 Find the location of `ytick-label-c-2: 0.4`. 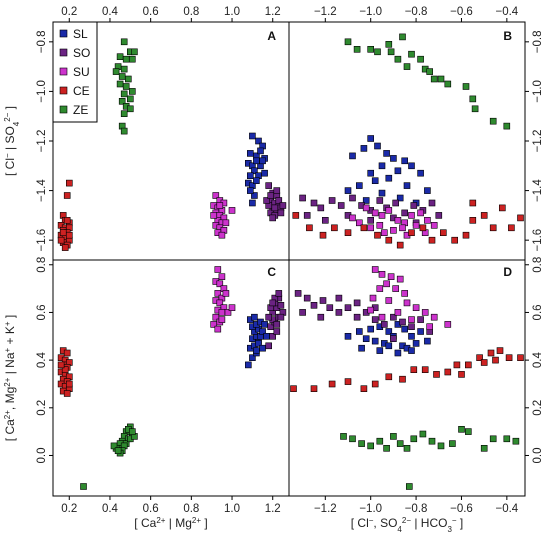

ytick-label-c-2: 0.4 is located at coordinates (42, 360).